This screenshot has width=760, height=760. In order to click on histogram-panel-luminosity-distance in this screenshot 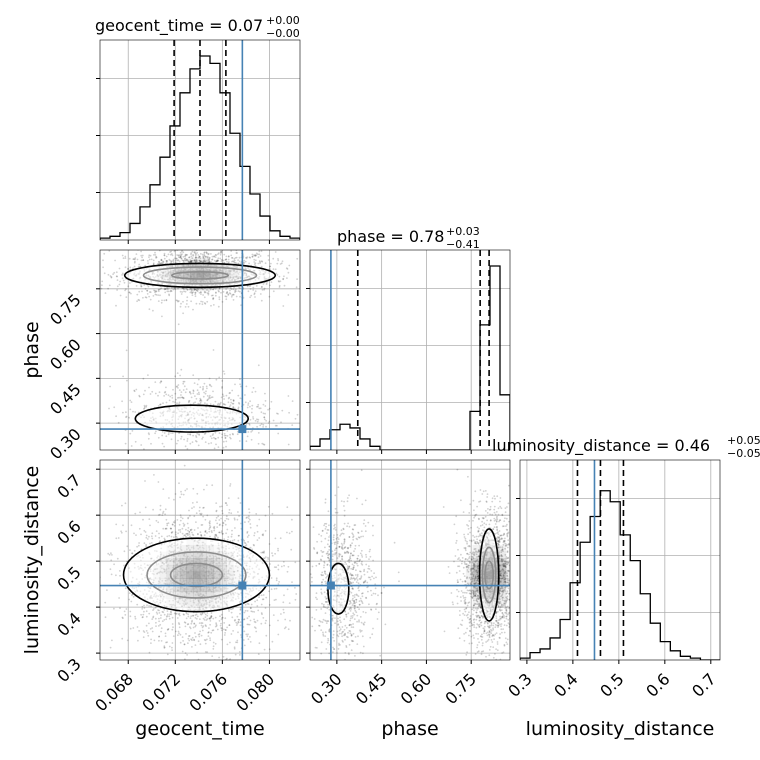, I will do `click(618, 561)`.